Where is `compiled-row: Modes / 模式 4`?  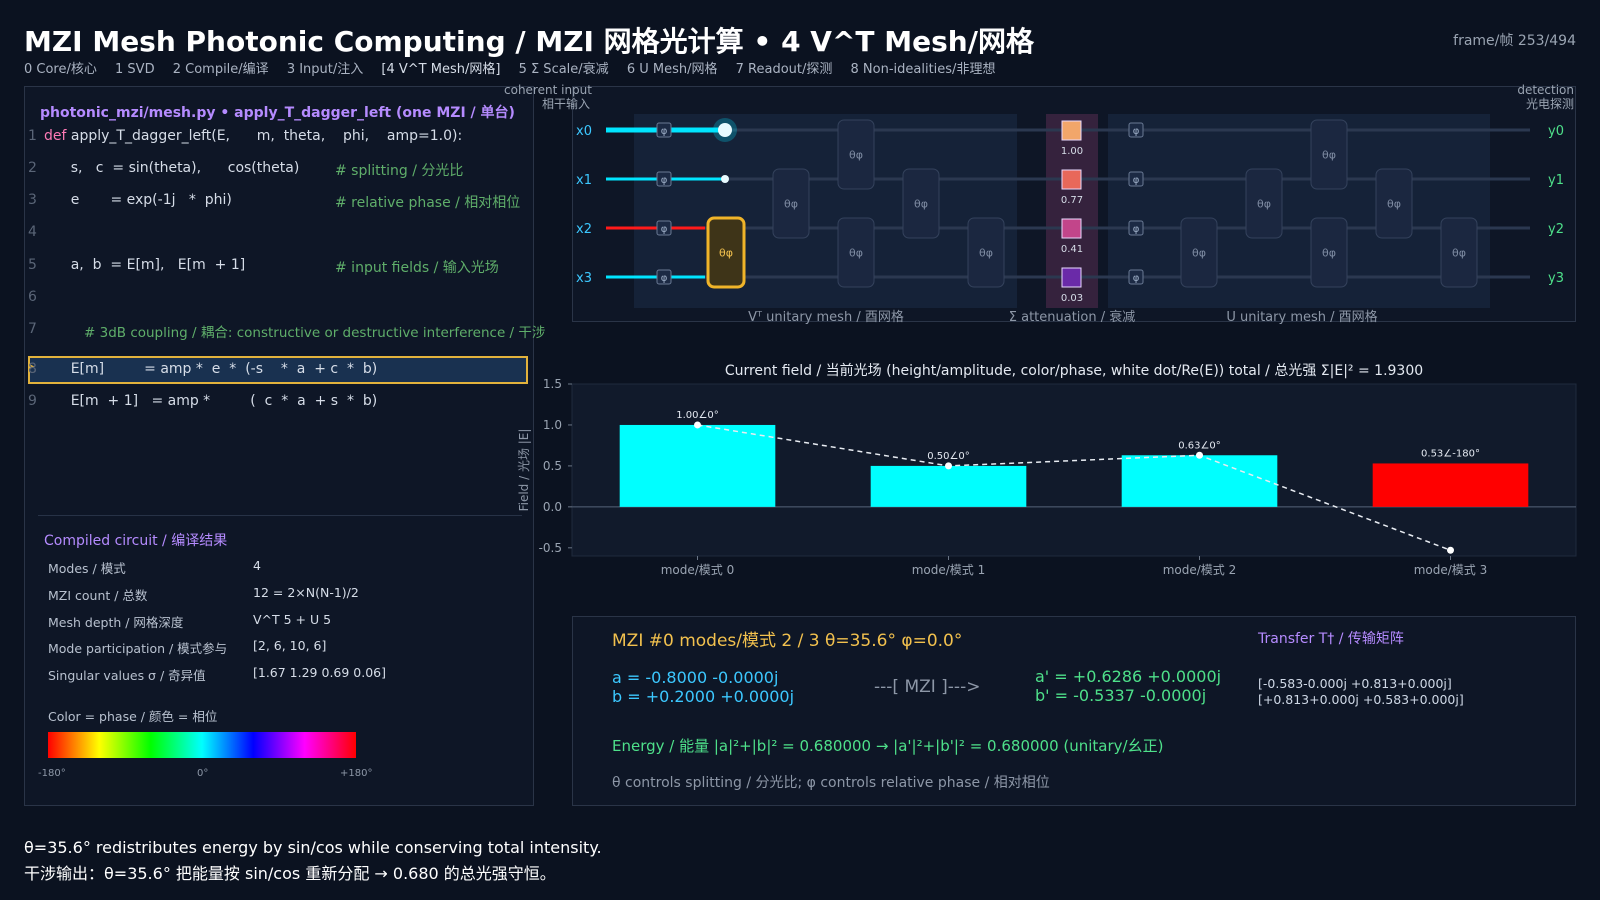 compiled-row: Modes / 模式 4 is located at coordinates (154, 567).